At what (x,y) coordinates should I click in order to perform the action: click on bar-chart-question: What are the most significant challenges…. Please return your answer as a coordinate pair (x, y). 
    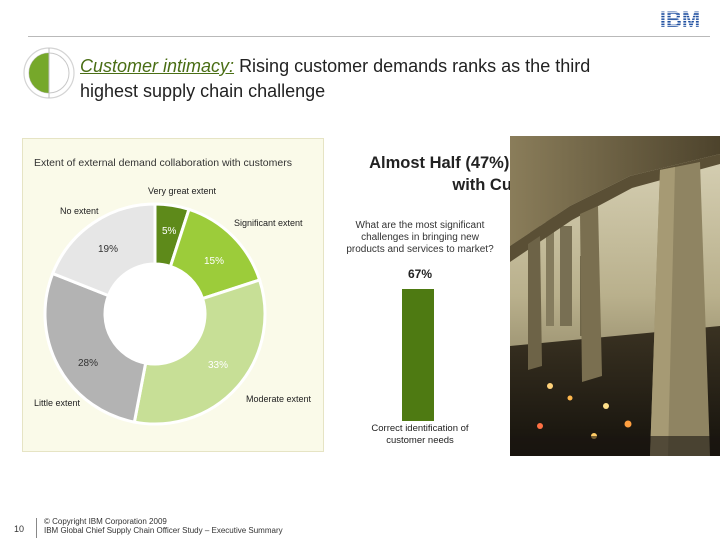
    Looking at the image, I should click on (420, 238).